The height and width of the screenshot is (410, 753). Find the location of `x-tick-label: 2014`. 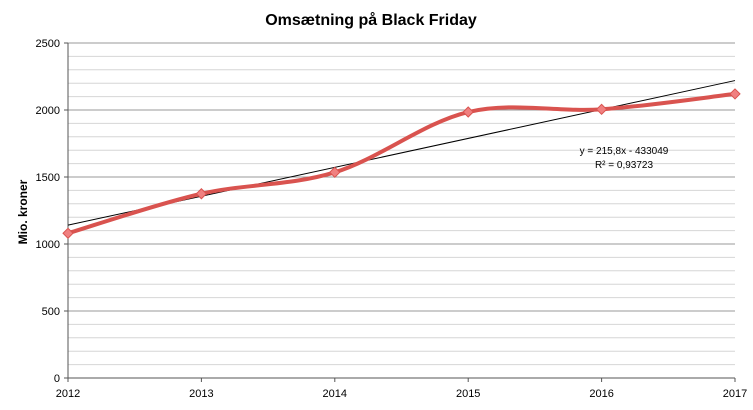

x-tick-label: 2014 is located at coordinates (335, 394).